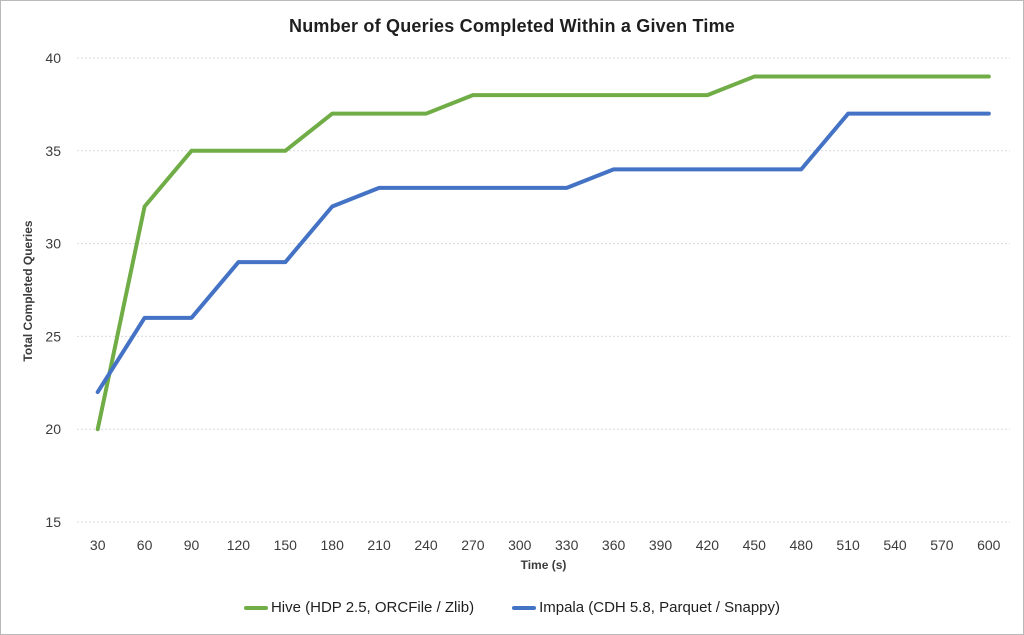 Image resolution: width=1024 pixels, height=635 pixels. Describe the element at coordinates (708, 545) in the screenshot. I see `x-tick-label: 420` at that location.